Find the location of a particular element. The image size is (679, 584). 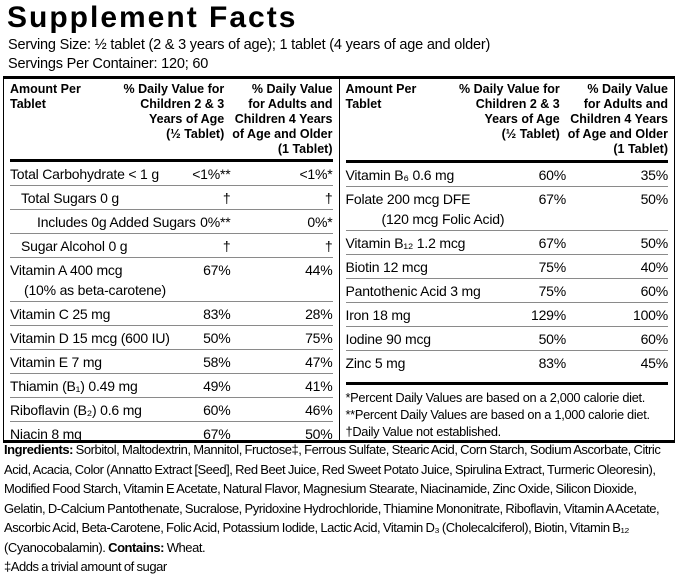

table-row: Vitamin B₁₂ 1.2 mcg 67% 50% is located at coordinates (507, 242).